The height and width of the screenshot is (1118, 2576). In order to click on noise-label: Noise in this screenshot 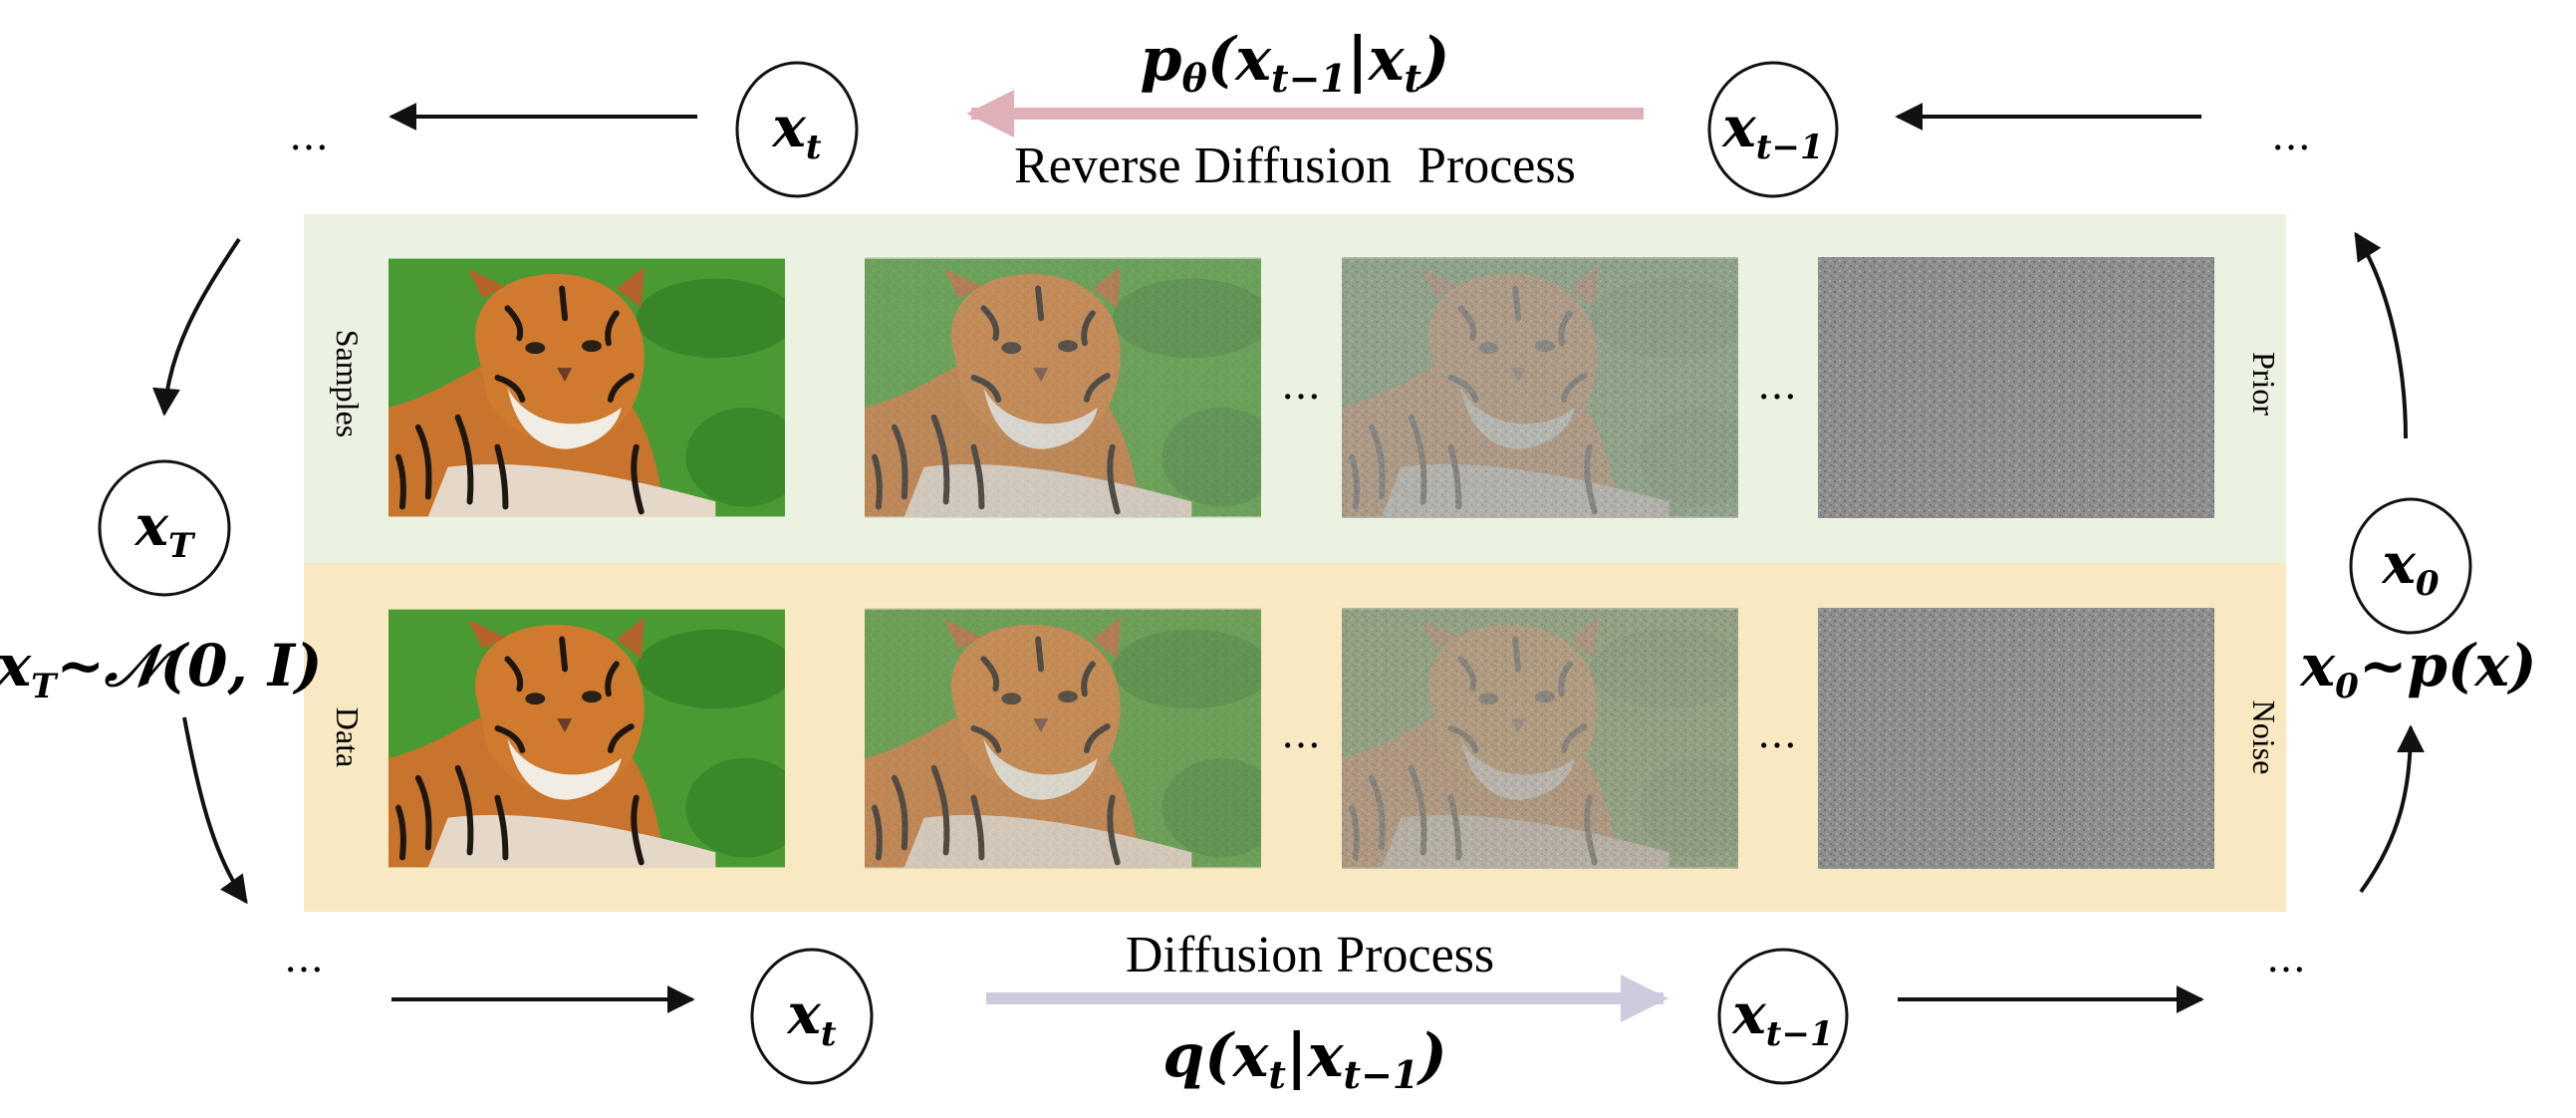, I will do `click(2264, 737)`.